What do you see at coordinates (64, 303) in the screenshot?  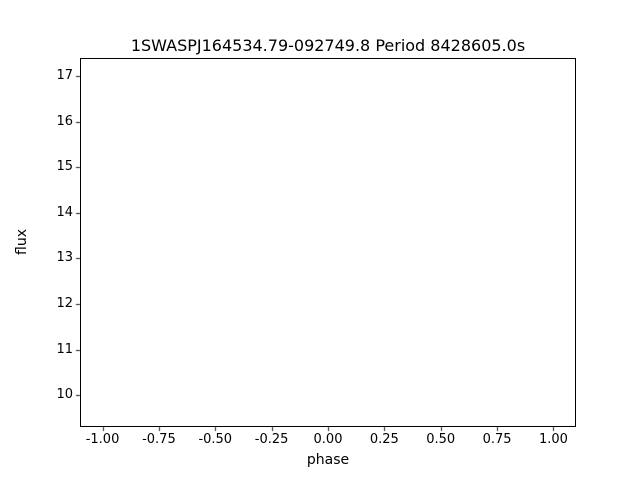 I see `y-tick-label: 12` at bounding box center [64, 303].